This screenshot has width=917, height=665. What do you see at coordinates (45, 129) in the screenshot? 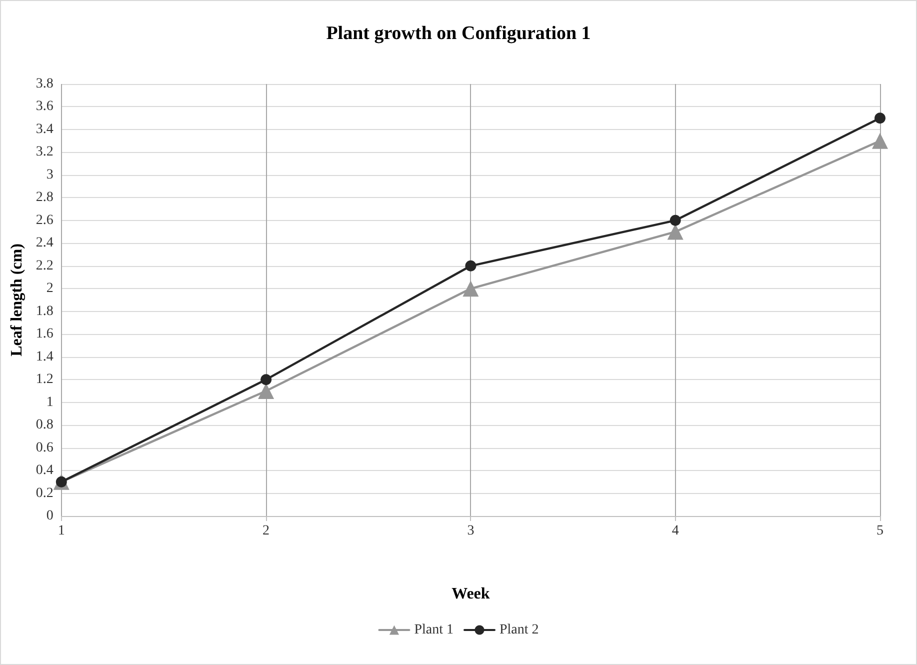
I see `y-tick-label: 3.4` at bounding box center [45, 129].